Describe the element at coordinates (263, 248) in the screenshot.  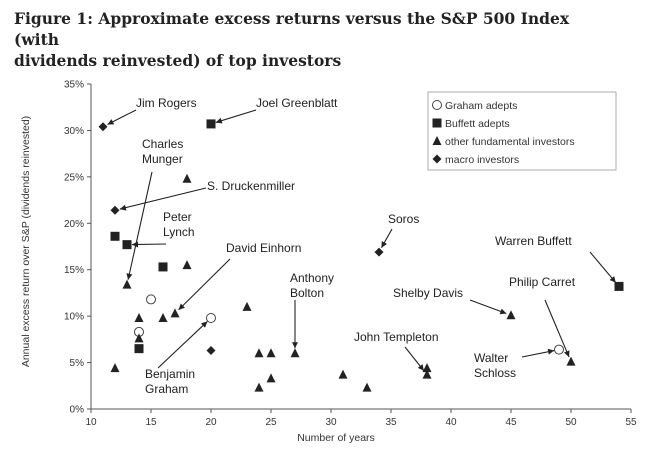
I see `annotation-label: David Einhorn` at that location.